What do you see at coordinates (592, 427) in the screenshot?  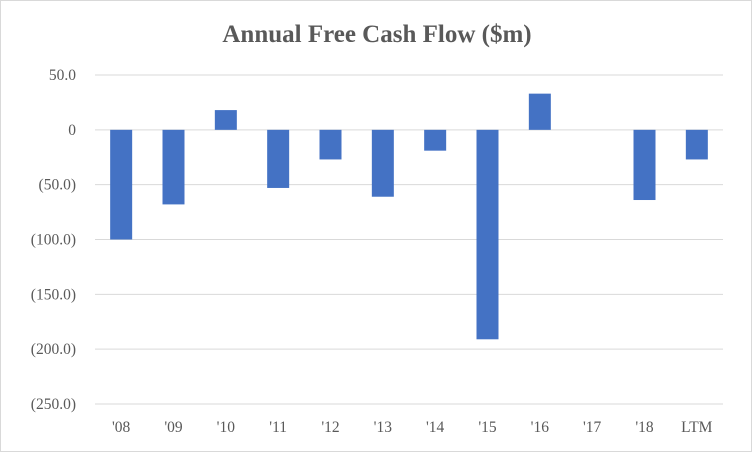 I see `x-tick-label: '17` at bounding box center [592, 427].